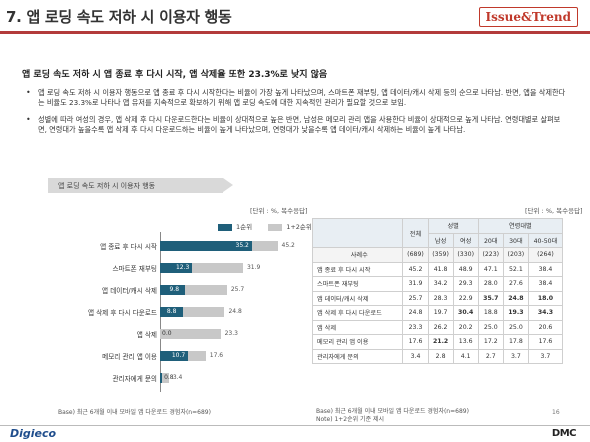  Describe the element at coordinates (440, 255) in the screenshot. I see `table-cell: (359)` at that location.